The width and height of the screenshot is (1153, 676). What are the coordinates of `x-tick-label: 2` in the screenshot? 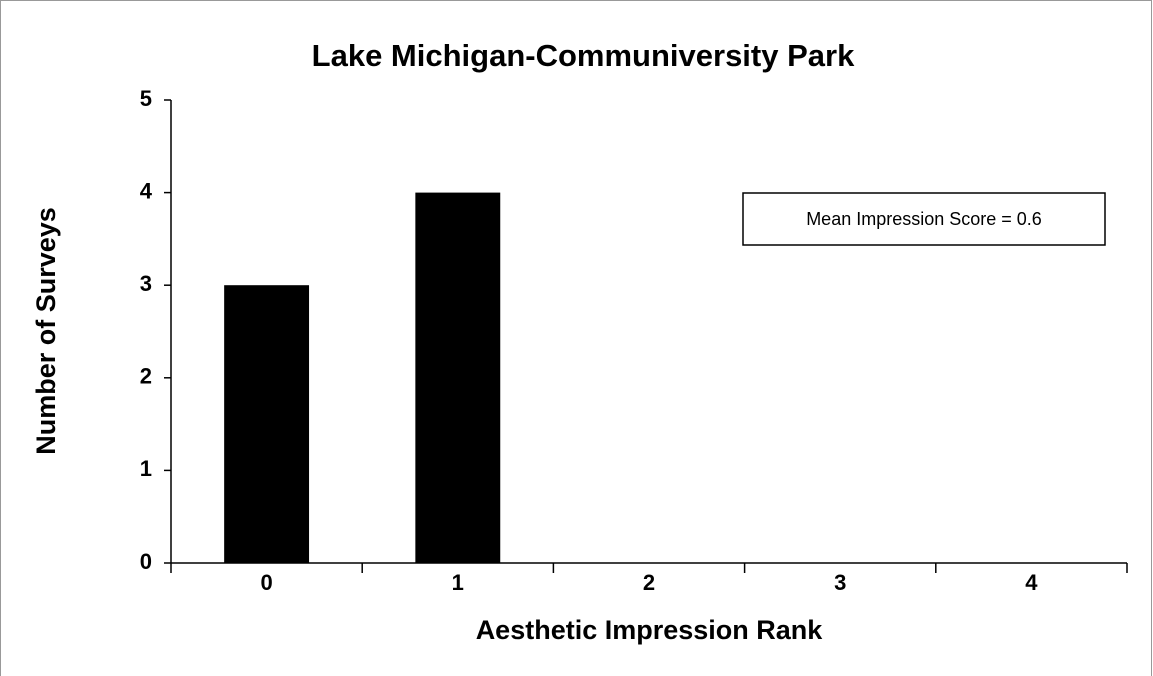 It's located at (649, 582).